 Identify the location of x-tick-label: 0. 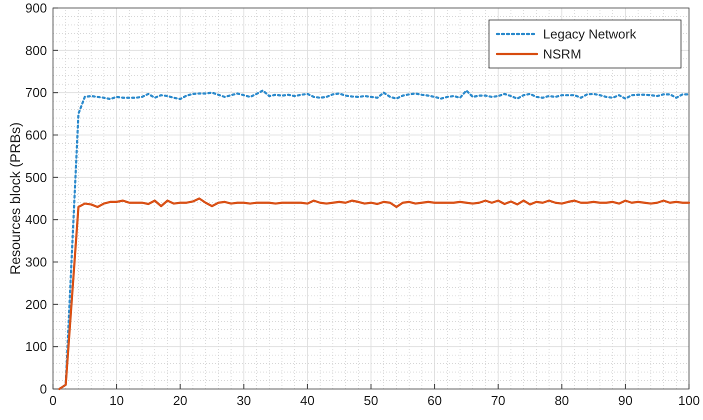
(53, 400).